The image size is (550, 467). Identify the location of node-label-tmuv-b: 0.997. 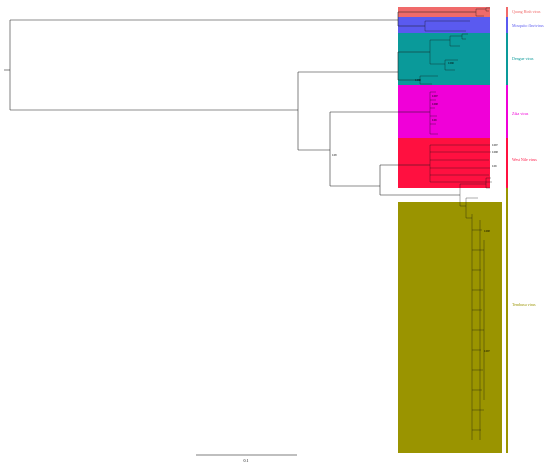
(487, 351).